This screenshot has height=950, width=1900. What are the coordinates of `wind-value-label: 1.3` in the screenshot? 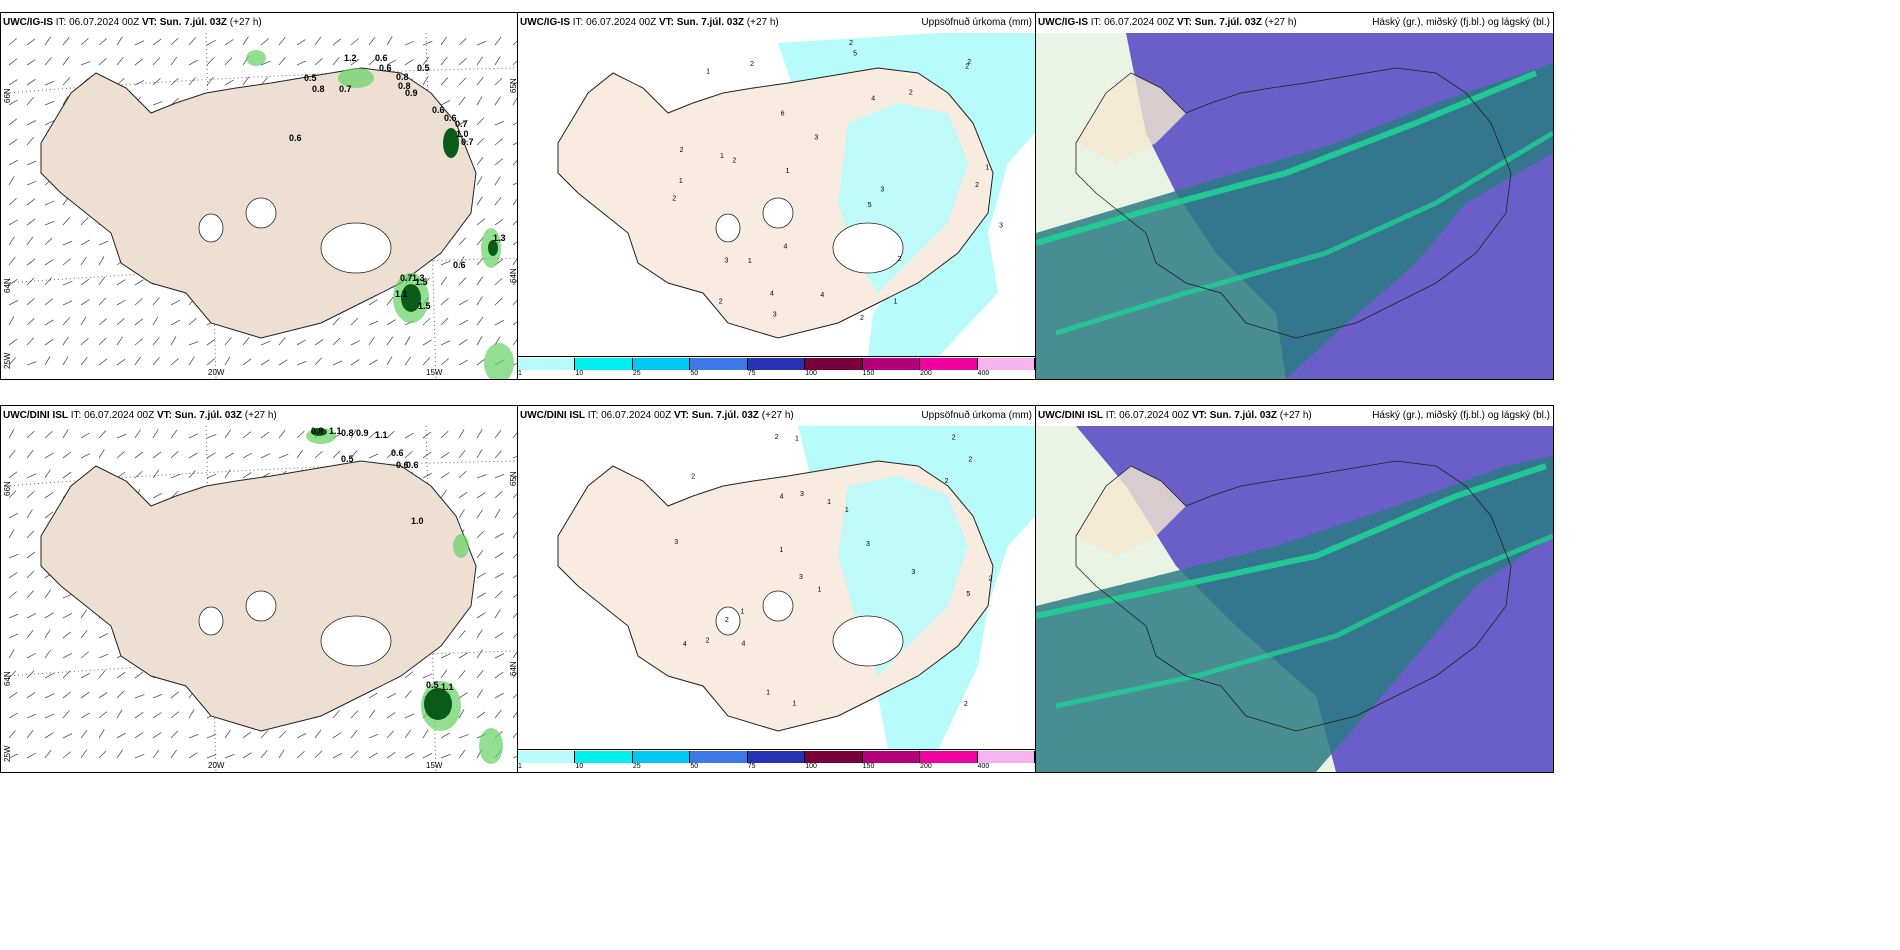 It's located at (499, 238).